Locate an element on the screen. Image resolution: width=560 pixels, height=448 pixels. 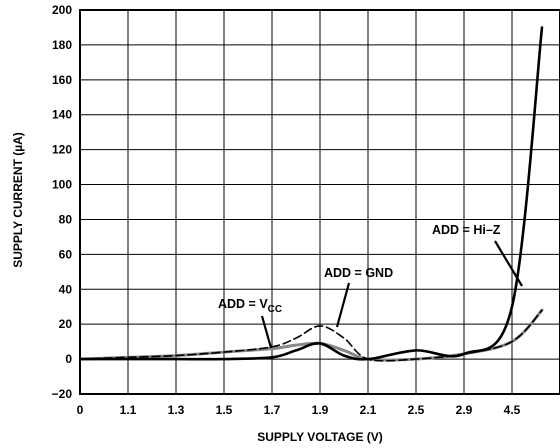
y-tick-label: 0 is located at coordinates (68, 359).